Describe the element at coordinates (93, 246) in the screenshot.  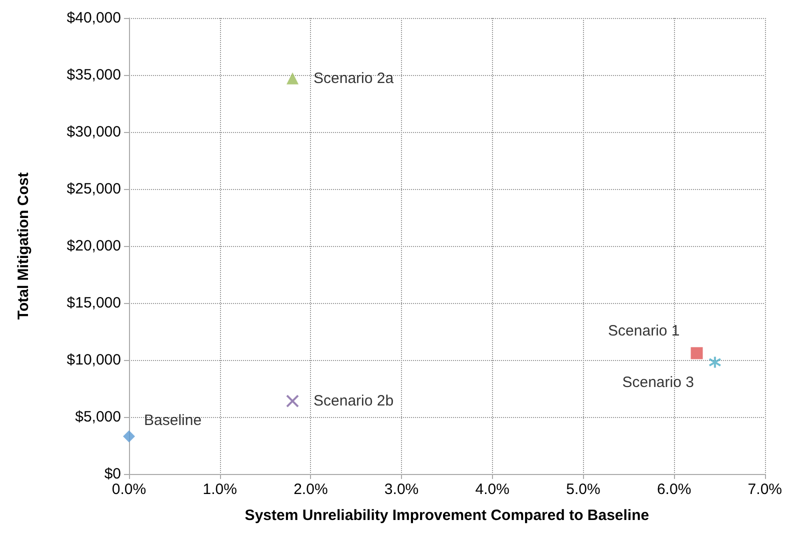
I see `y-tick-label: $20,000` at that location.